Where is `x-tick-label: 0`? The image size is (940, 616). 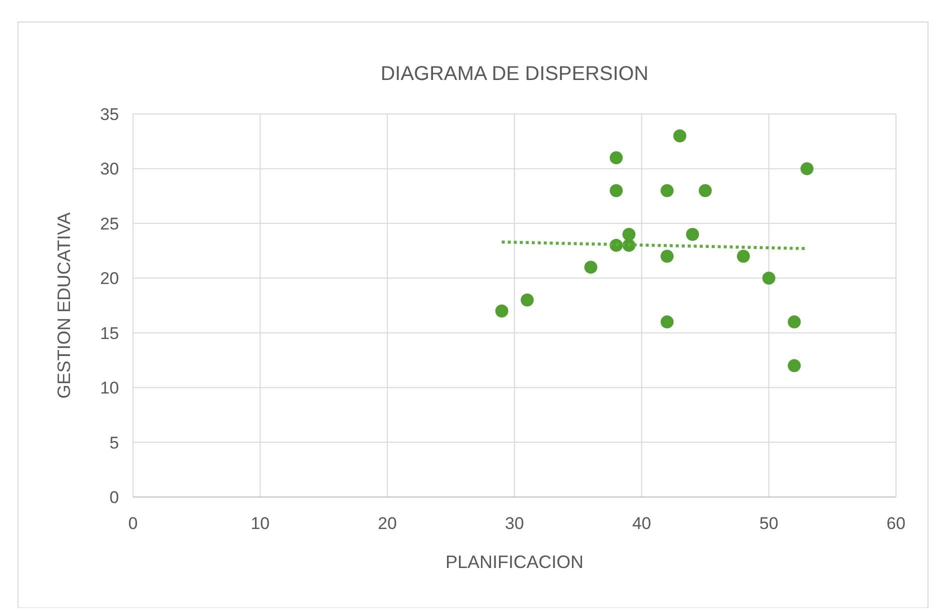 x-tick-label: 0 is located at coordinates (133, 523).